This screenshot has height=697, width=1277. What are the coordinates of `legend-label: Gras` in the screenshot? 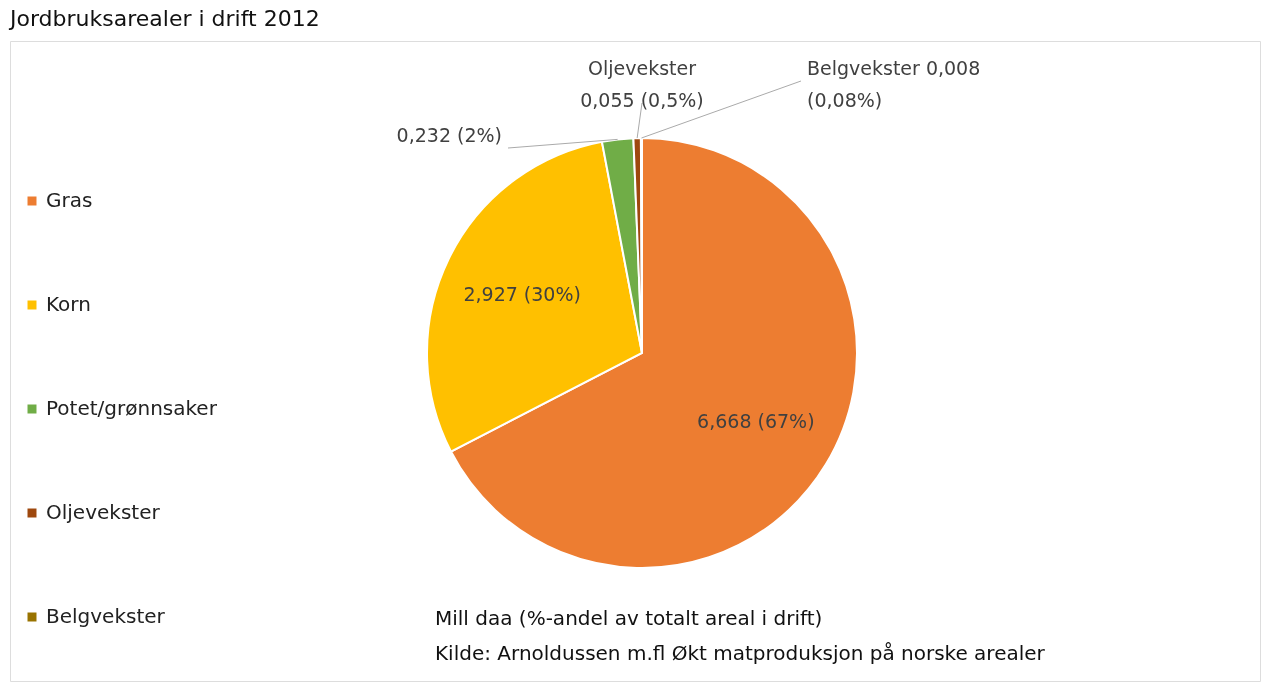 It's located at (69, 200).